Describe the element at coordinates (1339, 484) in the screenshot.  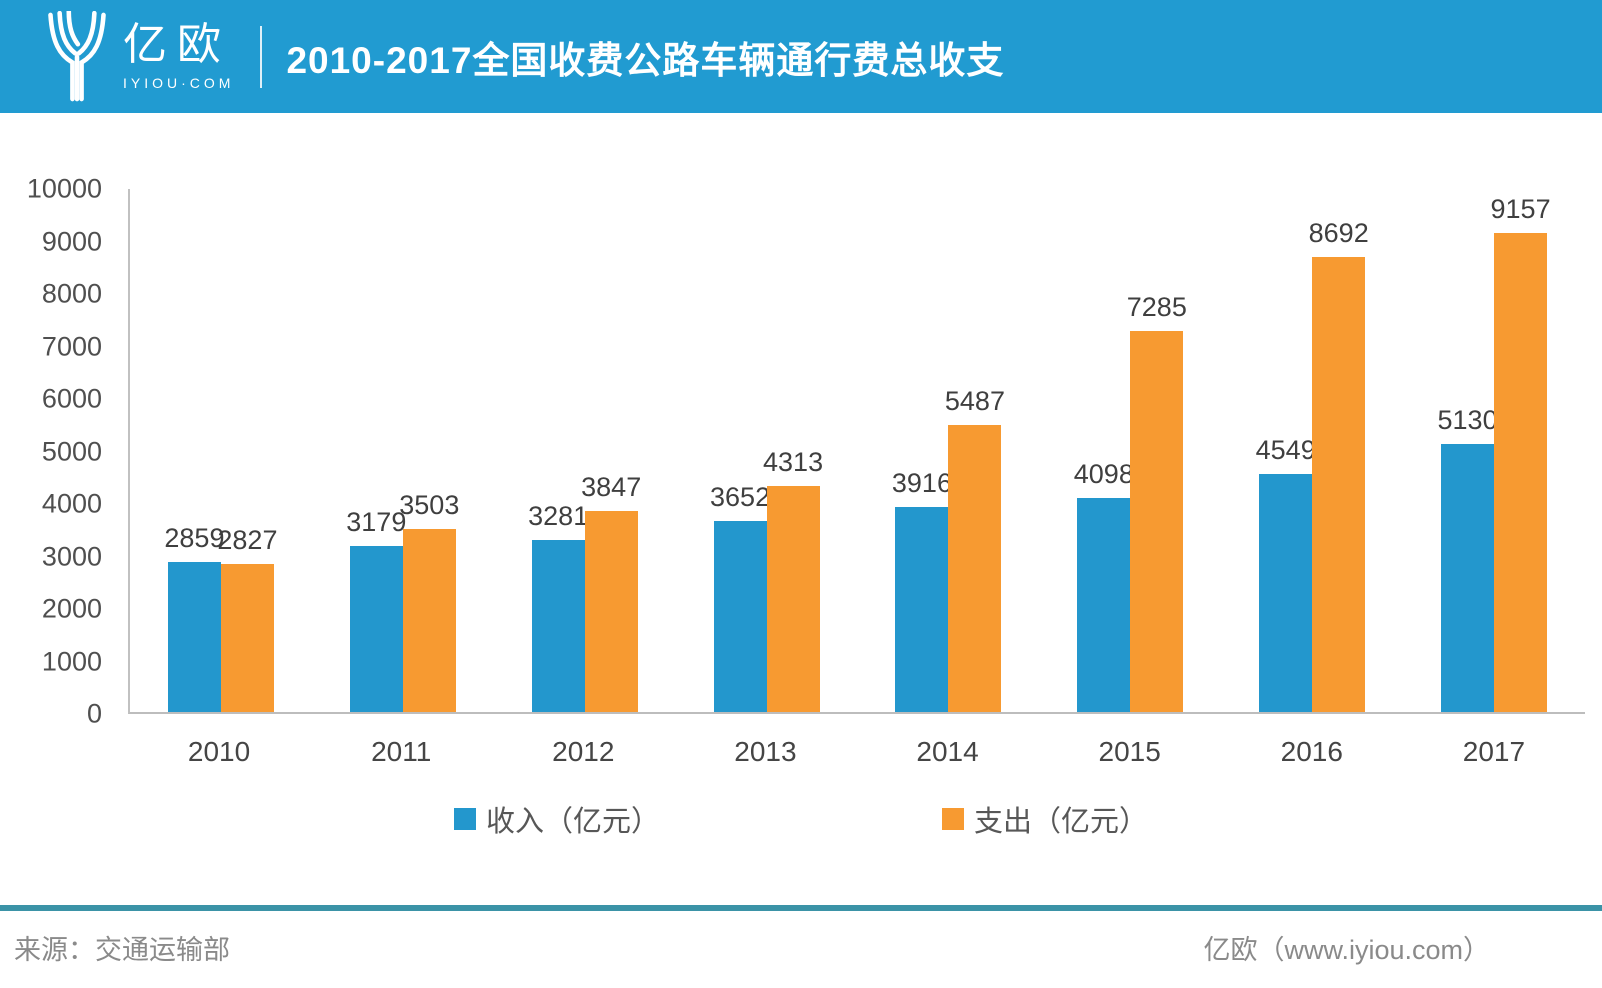
I see `bar-支出（亿元）-2016` at that location.